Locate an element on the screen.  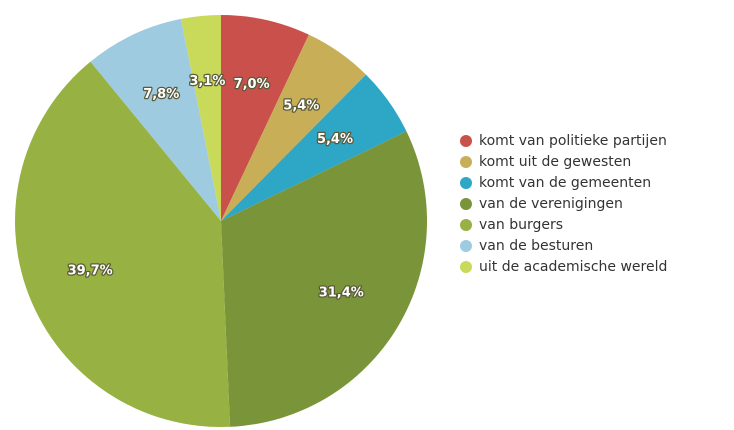
legend-label: komt van politieke partijen is located at coordinates (573, 141).